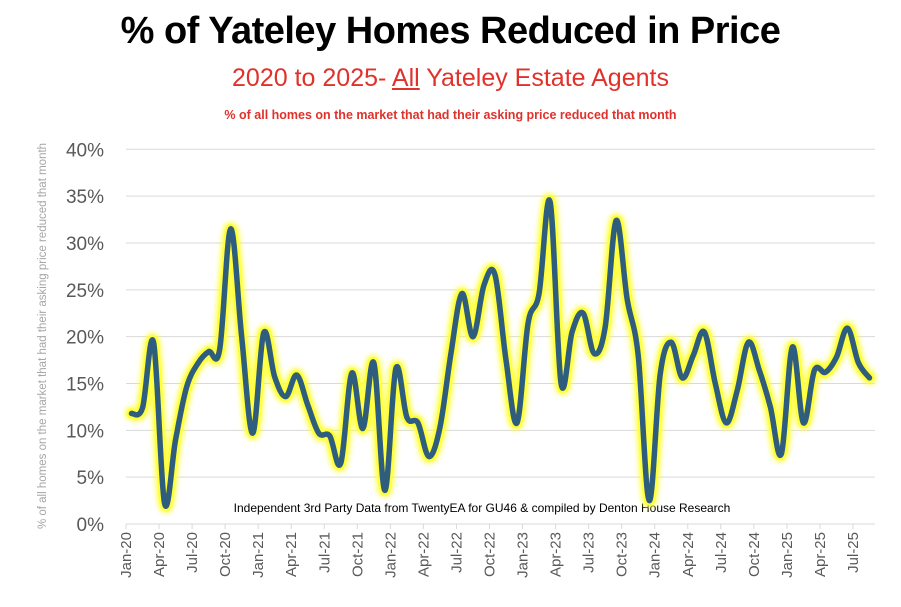 The height and width of the screenshot is (607, 901). Describe the element at coordinates (91, 478) in the screenshot. I see `y-tick-label: 5%` at that location.